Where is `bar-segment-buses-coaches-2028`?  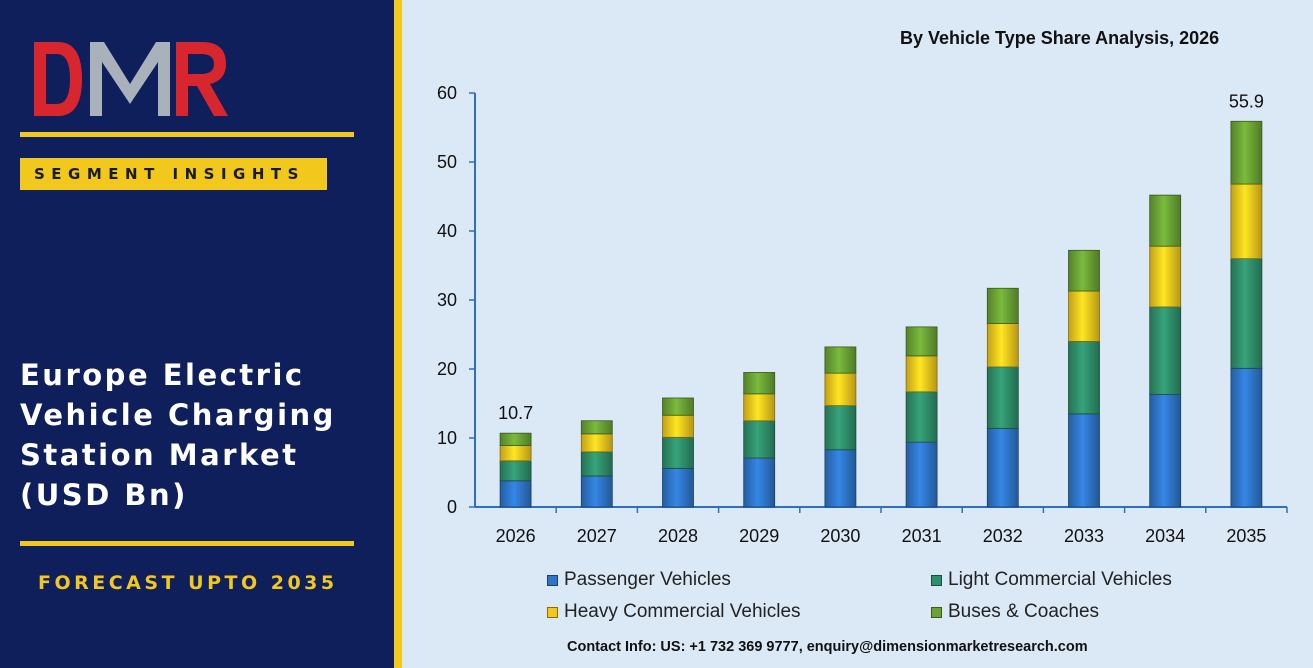 bar-segment-buses-coaches-2028 is located at coordinates (678, 406).